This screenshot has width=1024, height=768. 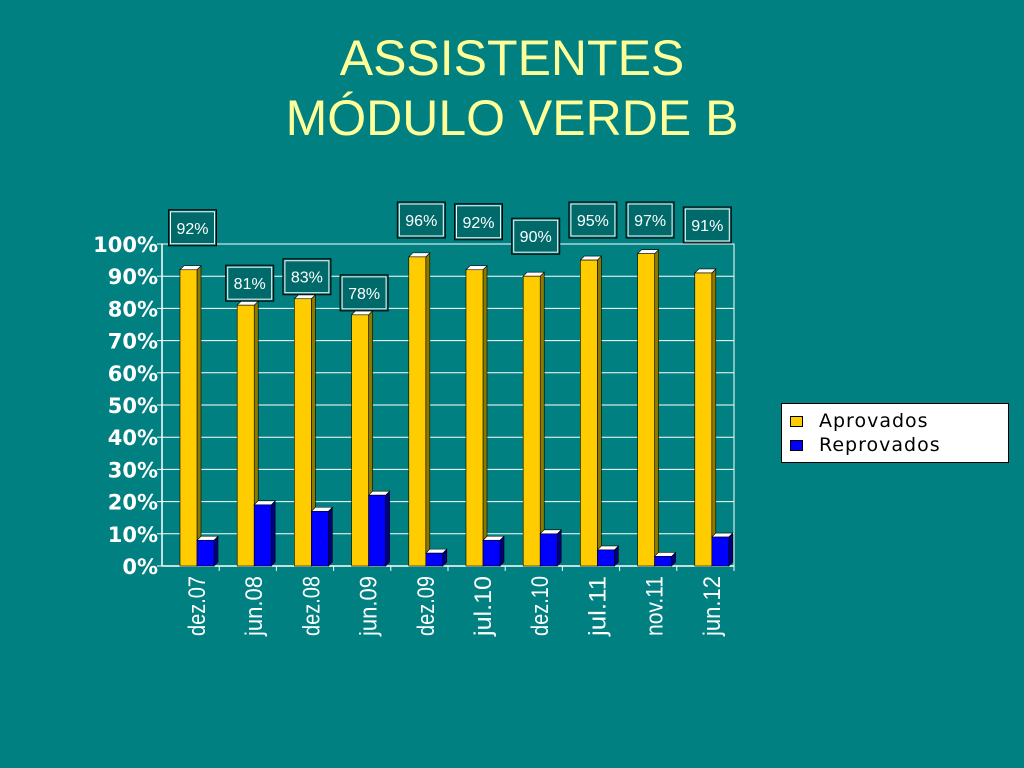 I want to click on data-label: 78%, so click(x=364, y=293).